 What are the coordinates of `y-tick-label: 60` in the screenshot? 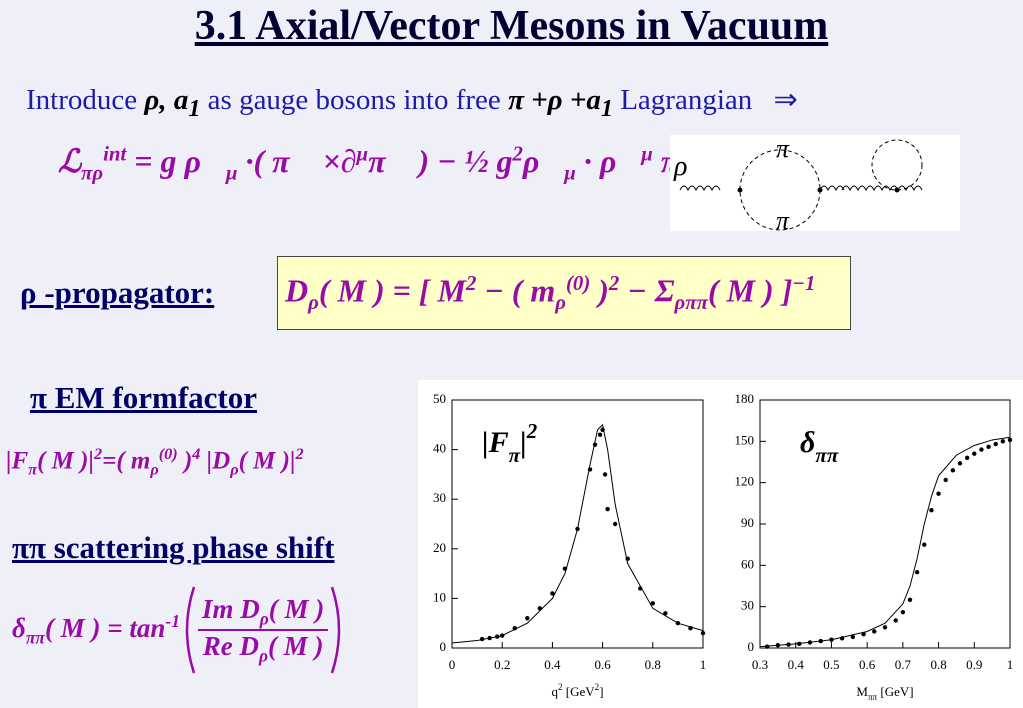 It's located at (747, 563).